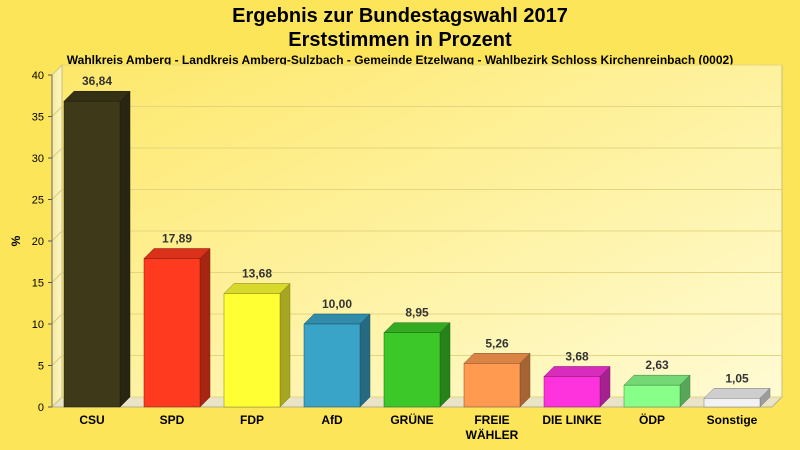  Describe the element at coordinates (337, 304) in the screenshot. I see `bar-value-label: 10,00` at that location.